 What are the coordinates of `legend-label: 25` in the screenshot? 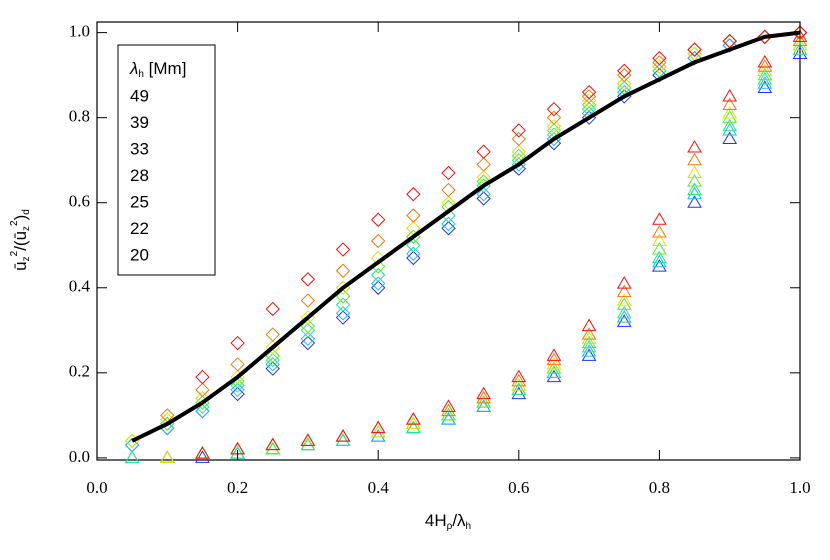 It's located at (139, 201).